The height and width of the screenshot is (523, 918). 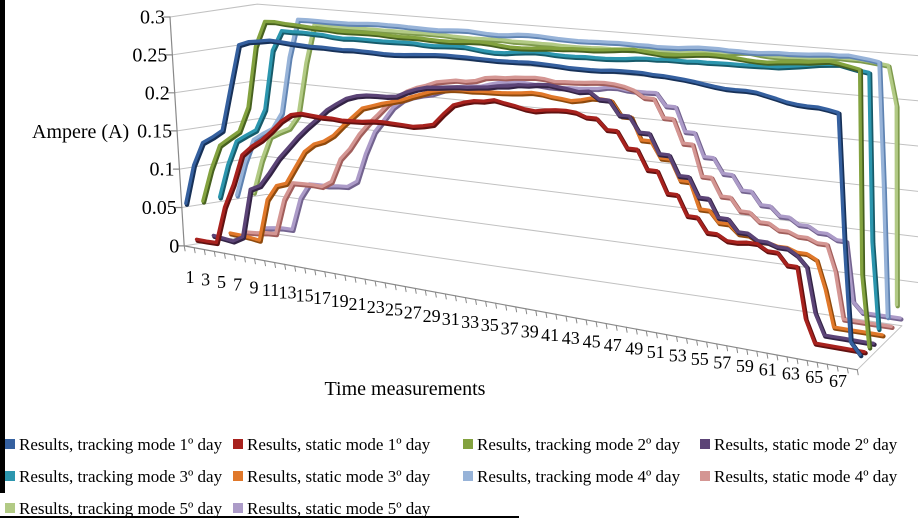 I want to click on svg-text: 0.15, so click(x=154, y=131).